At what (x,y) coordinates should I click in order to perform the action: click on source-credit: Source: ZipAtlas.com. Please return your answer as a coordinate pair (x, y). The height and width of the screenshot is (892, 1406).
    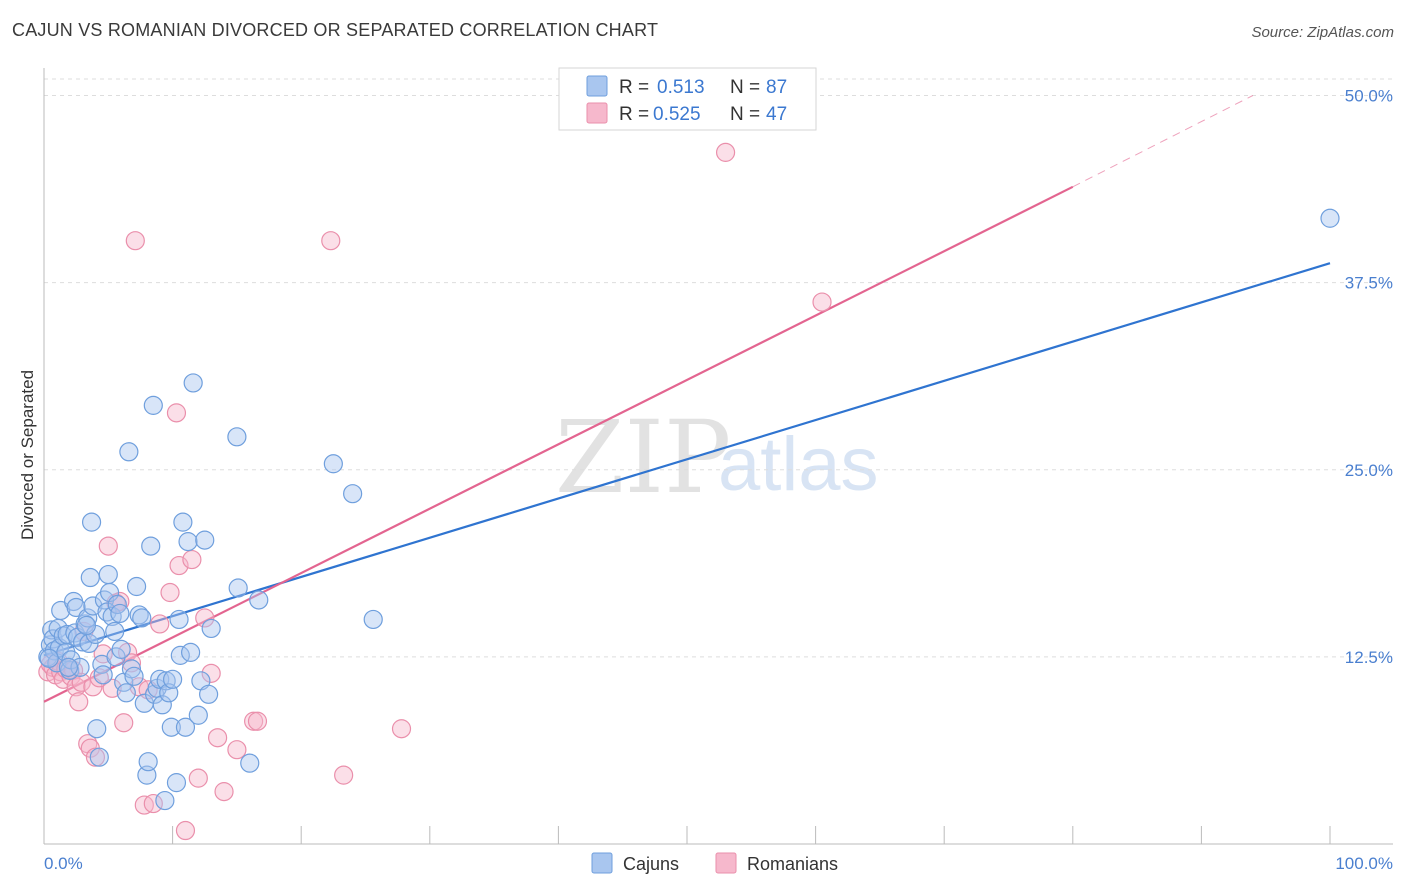
    Looking at the image, I should click on (1322, 32).